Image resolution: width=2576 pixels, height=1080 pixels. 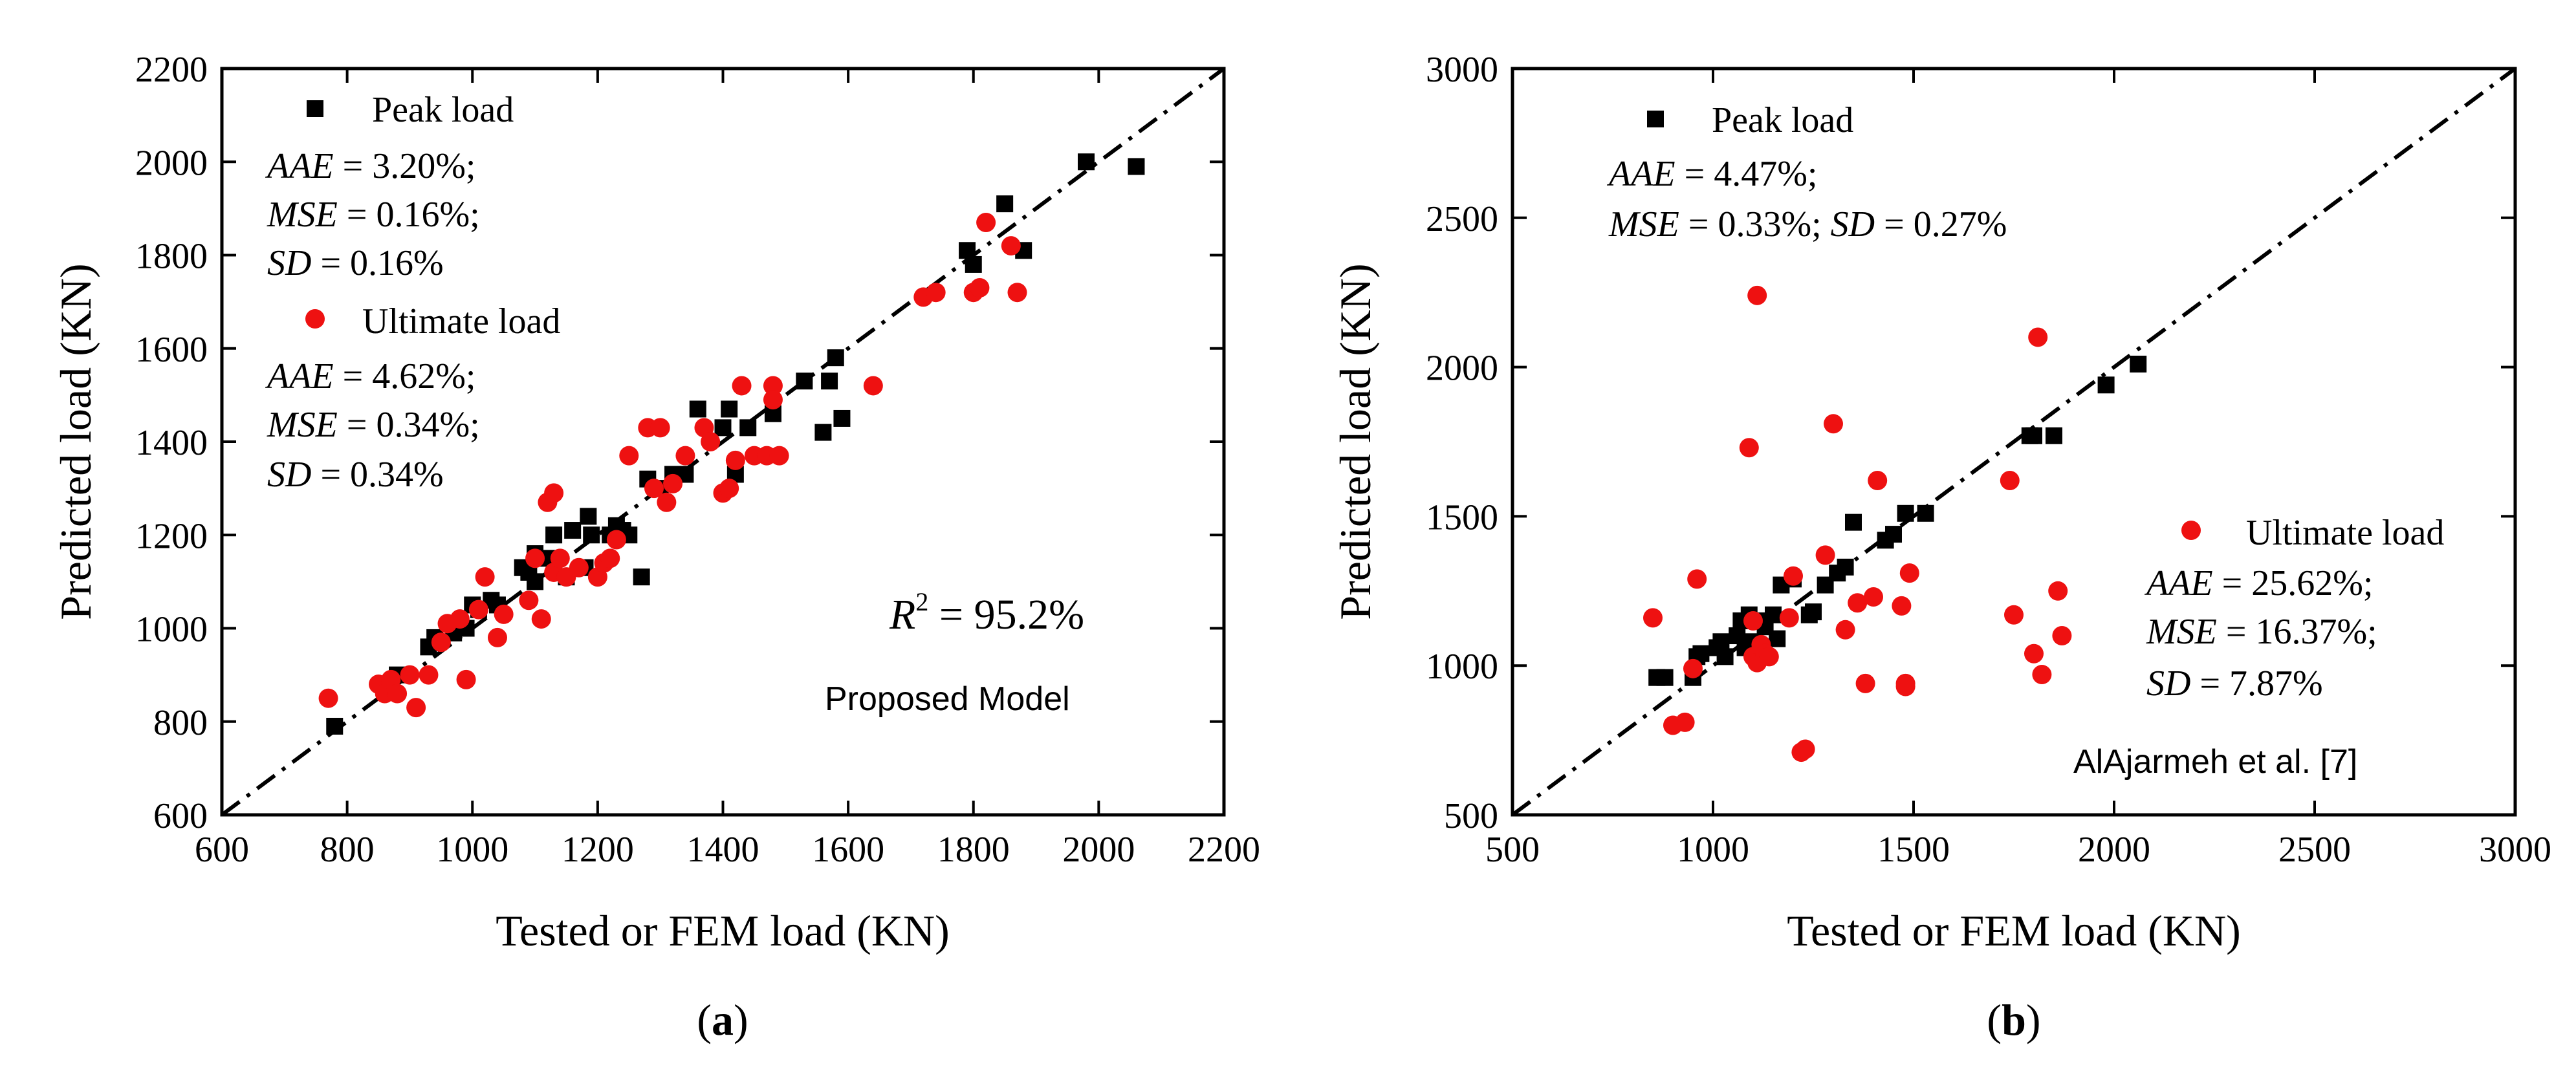 What do you see at coordinates (423, 166) in the screenshot?
I see `panel-a-peak-aae-value: 3.20%;` at bounding box center [423, 166].